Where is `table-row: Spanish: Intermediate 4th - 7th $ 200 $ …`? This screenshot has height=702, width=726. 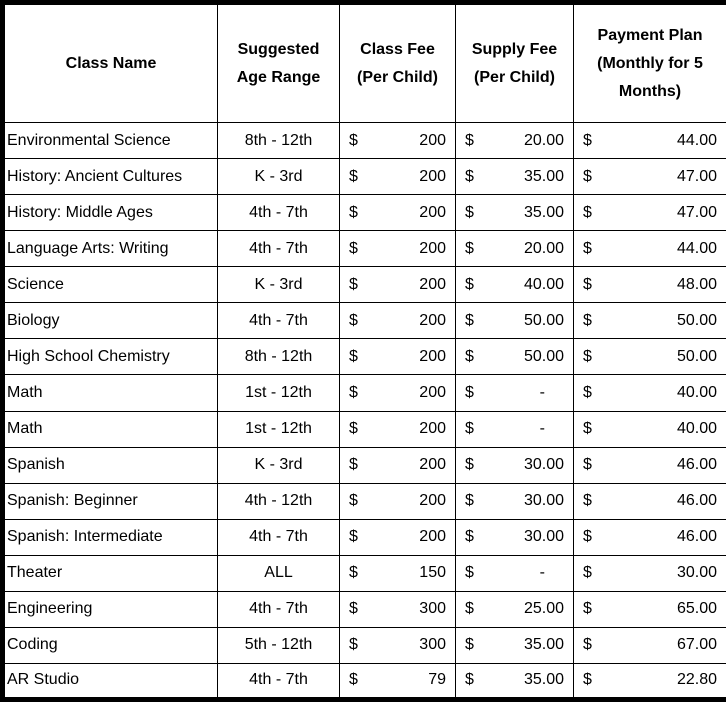 table-row: Spanish: Intermediate 4th - 7th $ 200 $ … is located at coordinates (364, 537).